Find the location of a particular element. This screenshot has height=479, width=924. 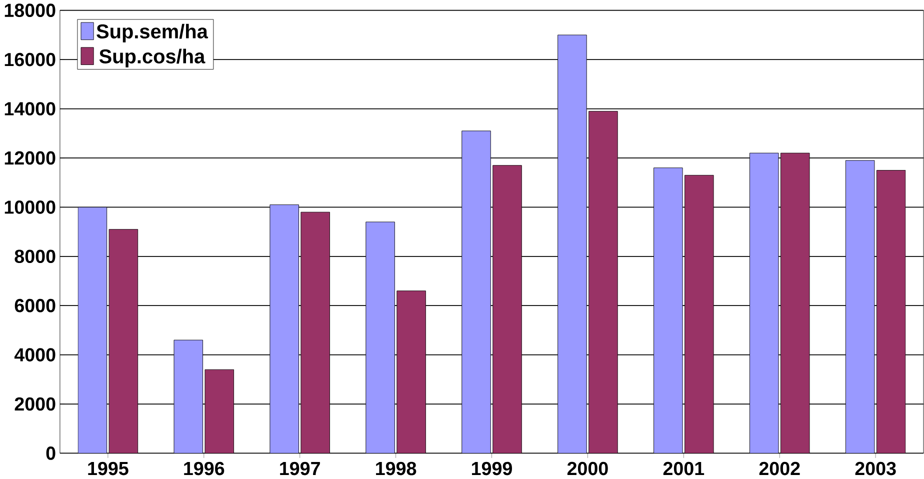

x-tick-label: 1997 is located at coordinates (300, 469).